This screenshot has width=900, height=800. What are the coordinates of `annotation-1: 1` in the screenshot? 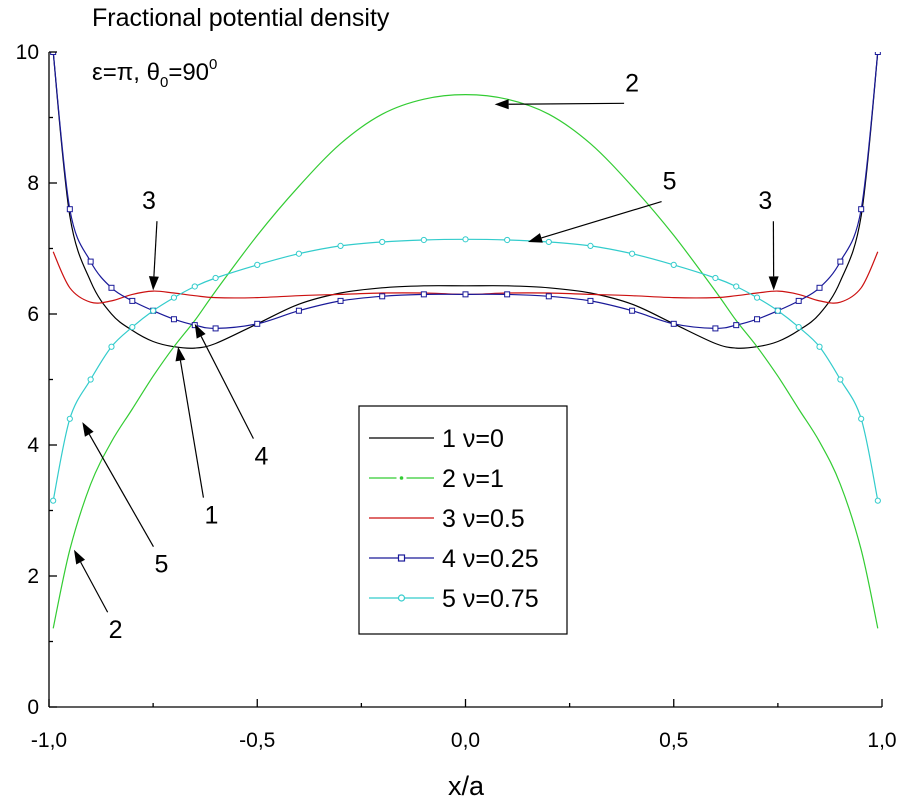 It's located at (196, 438).